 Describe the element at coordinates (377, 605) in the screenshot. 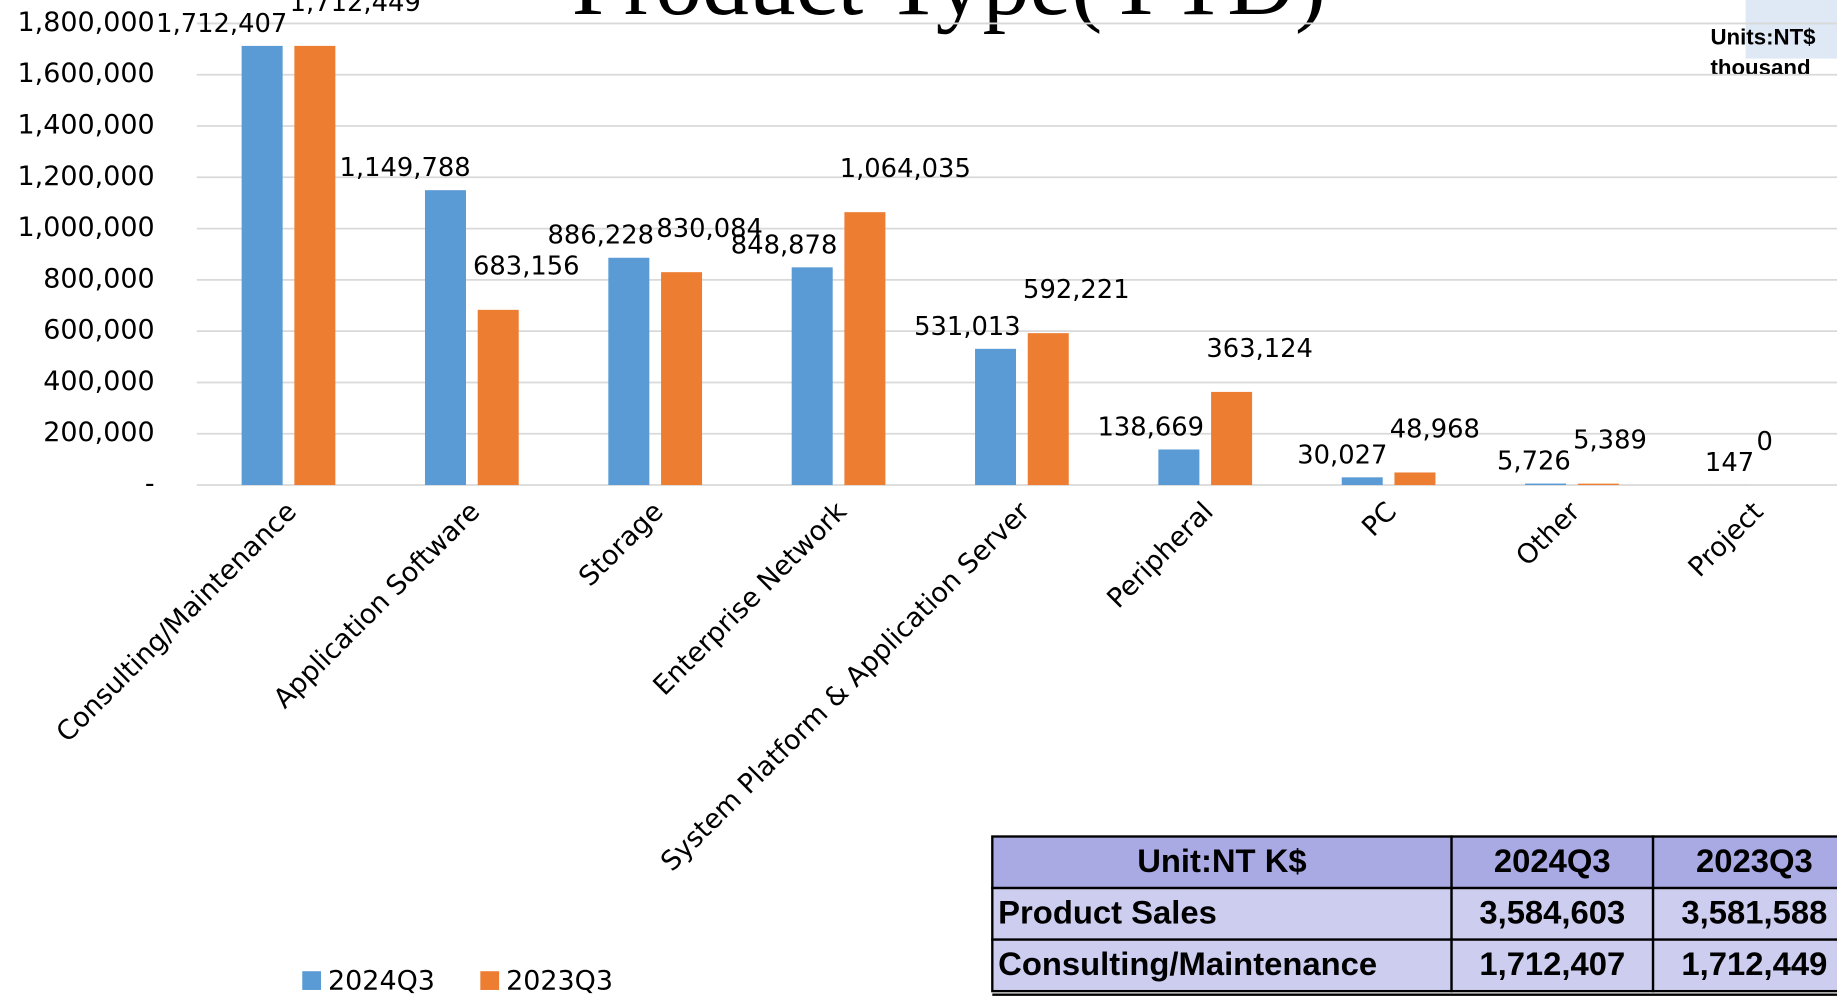

I see `x-tick-label: Application Software` at that location.